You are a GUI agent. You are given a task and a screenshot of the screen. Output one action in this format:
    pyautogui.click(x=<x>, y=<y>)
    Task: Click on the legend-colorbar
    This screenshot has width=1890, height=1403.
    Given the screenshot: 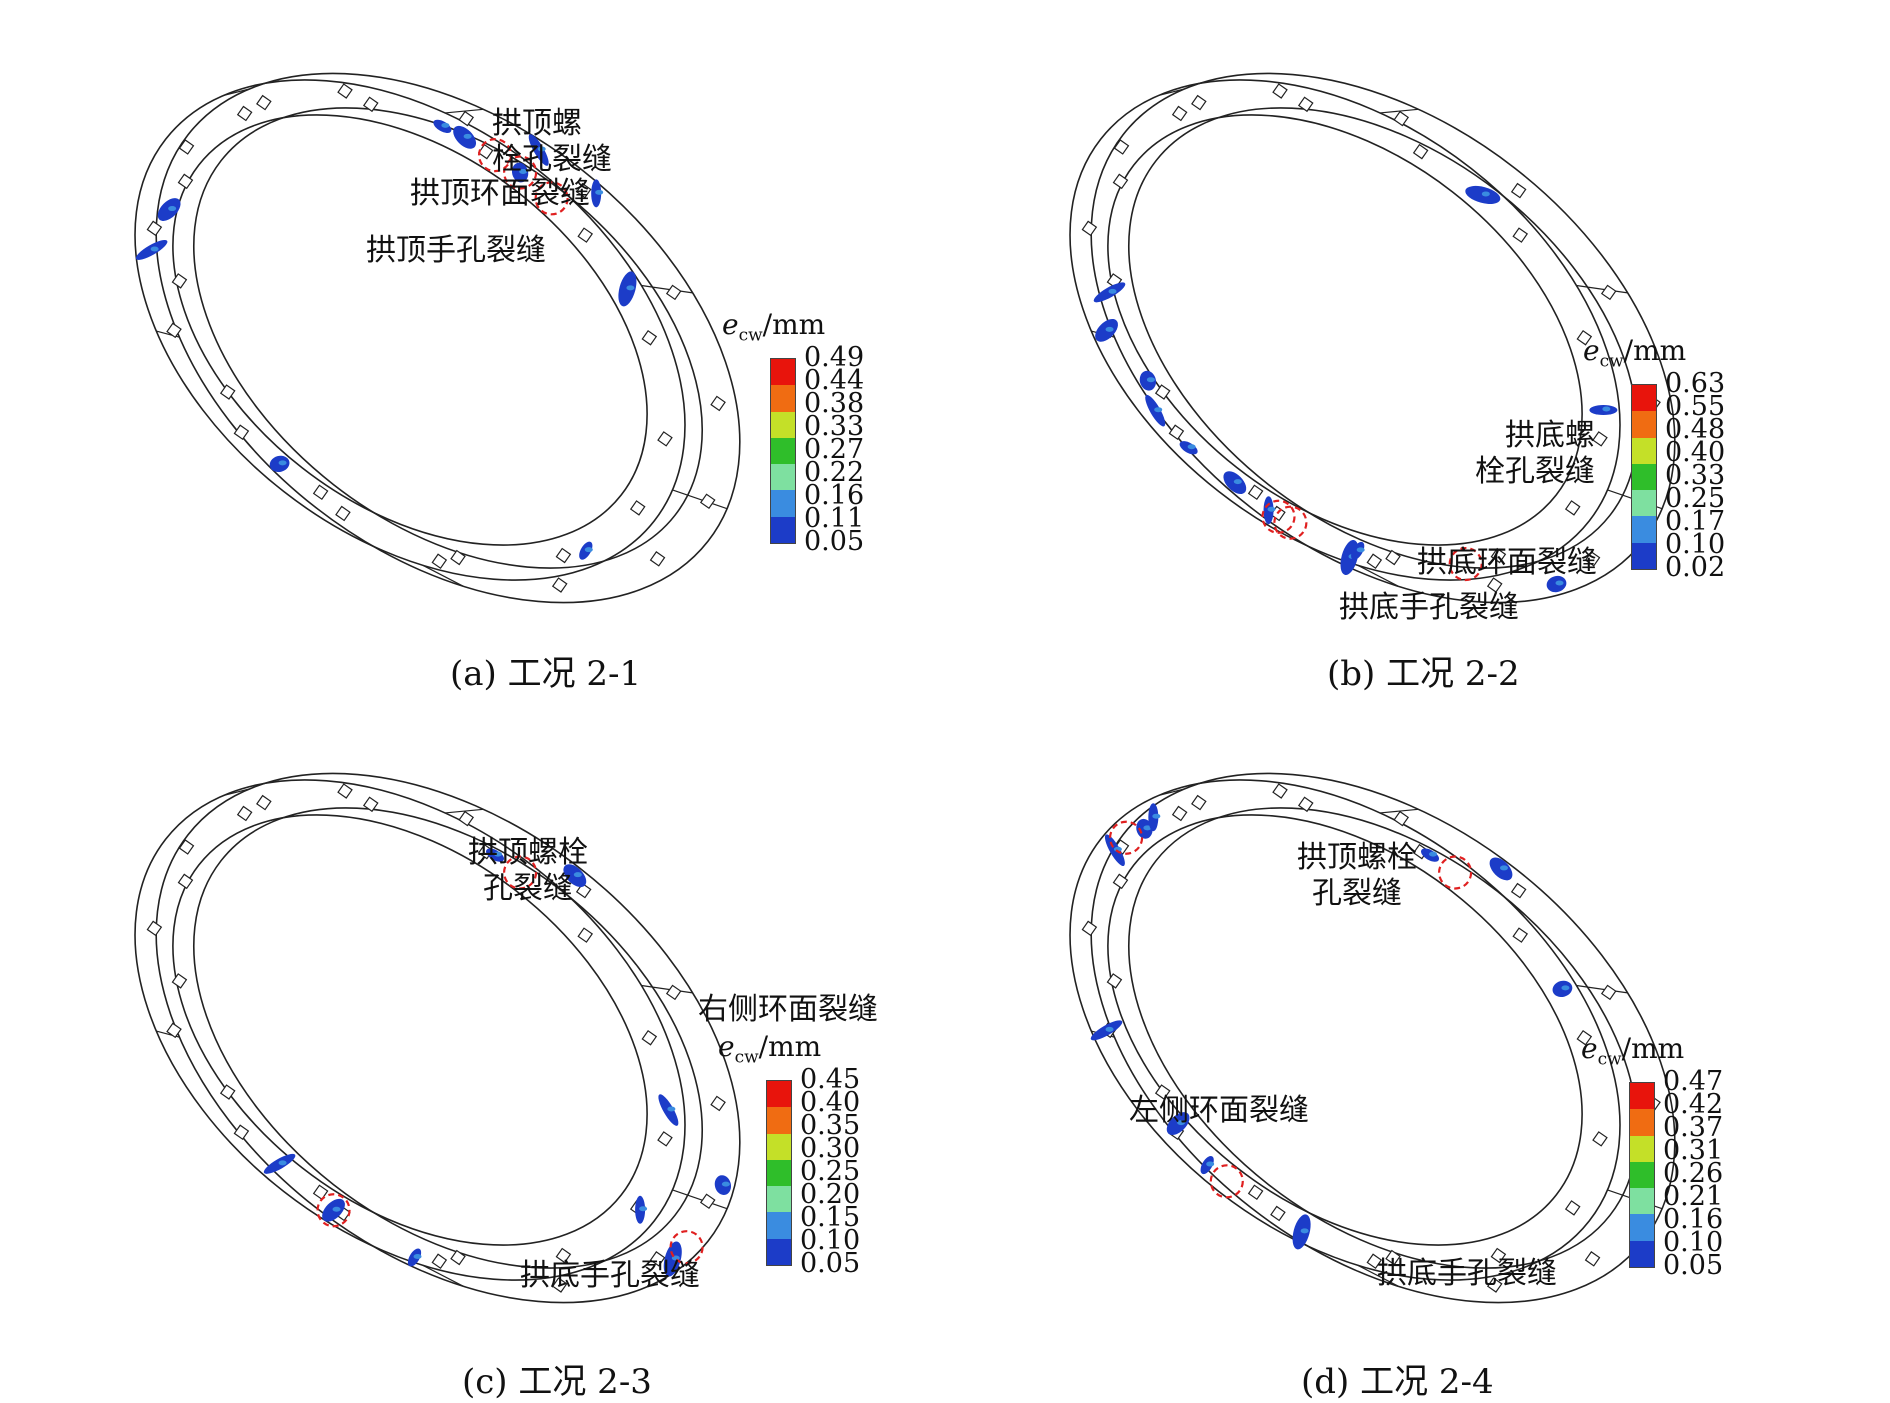 What is the action you would take?
    pyautogui.click(x=783, y=451)
    